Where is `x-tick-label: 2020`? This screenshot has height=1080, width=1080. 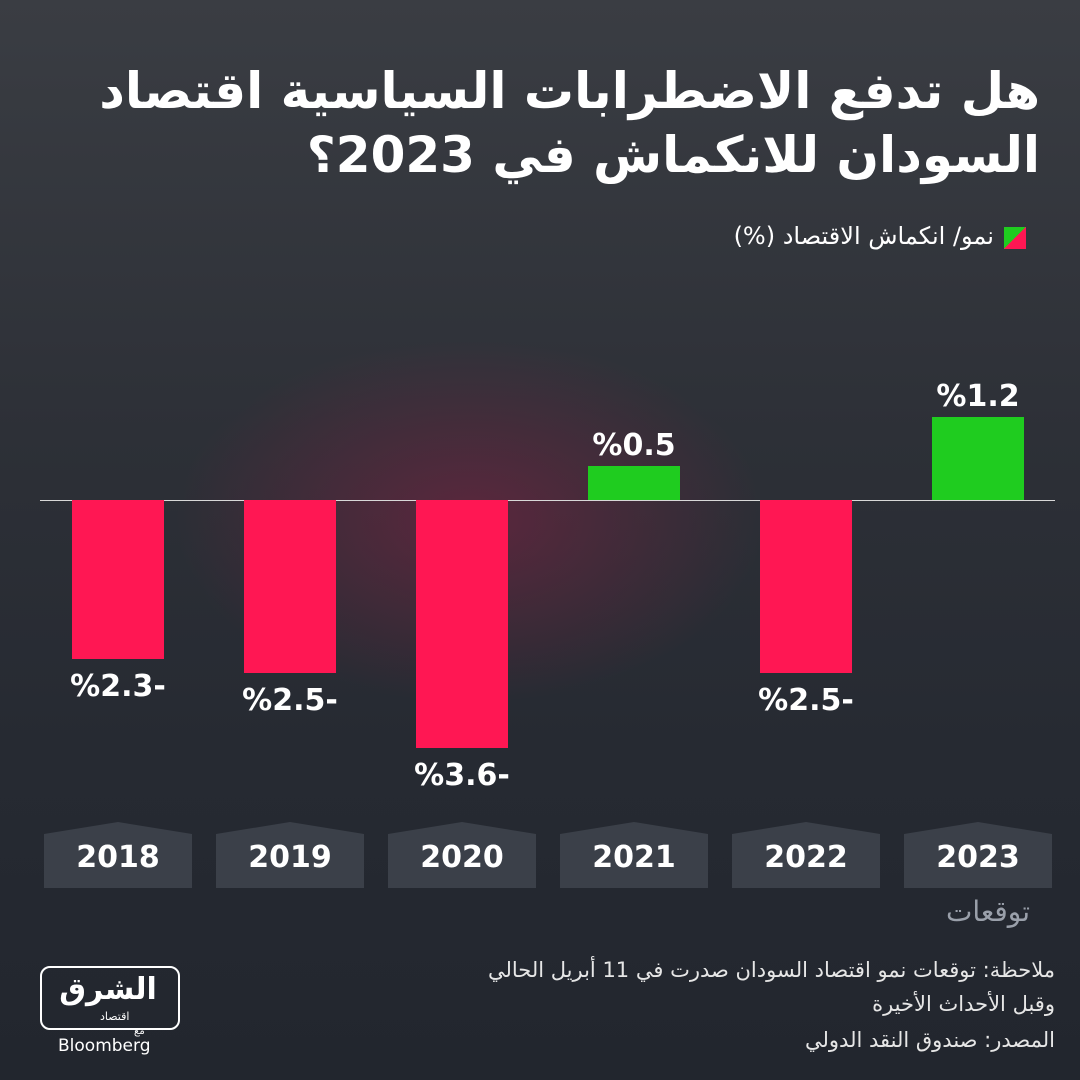 x-tick-label: 2020 is located at coordinates (462, 857).